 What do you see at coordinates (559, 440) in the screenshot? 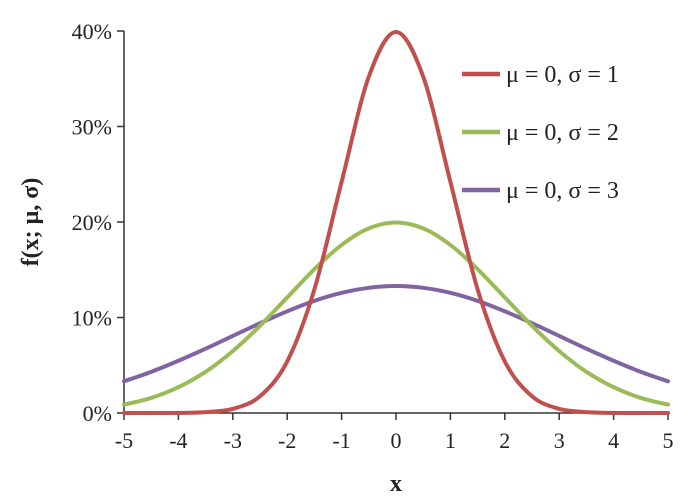
I see `x-tick-label: 3` at bounding box center [559, 440].